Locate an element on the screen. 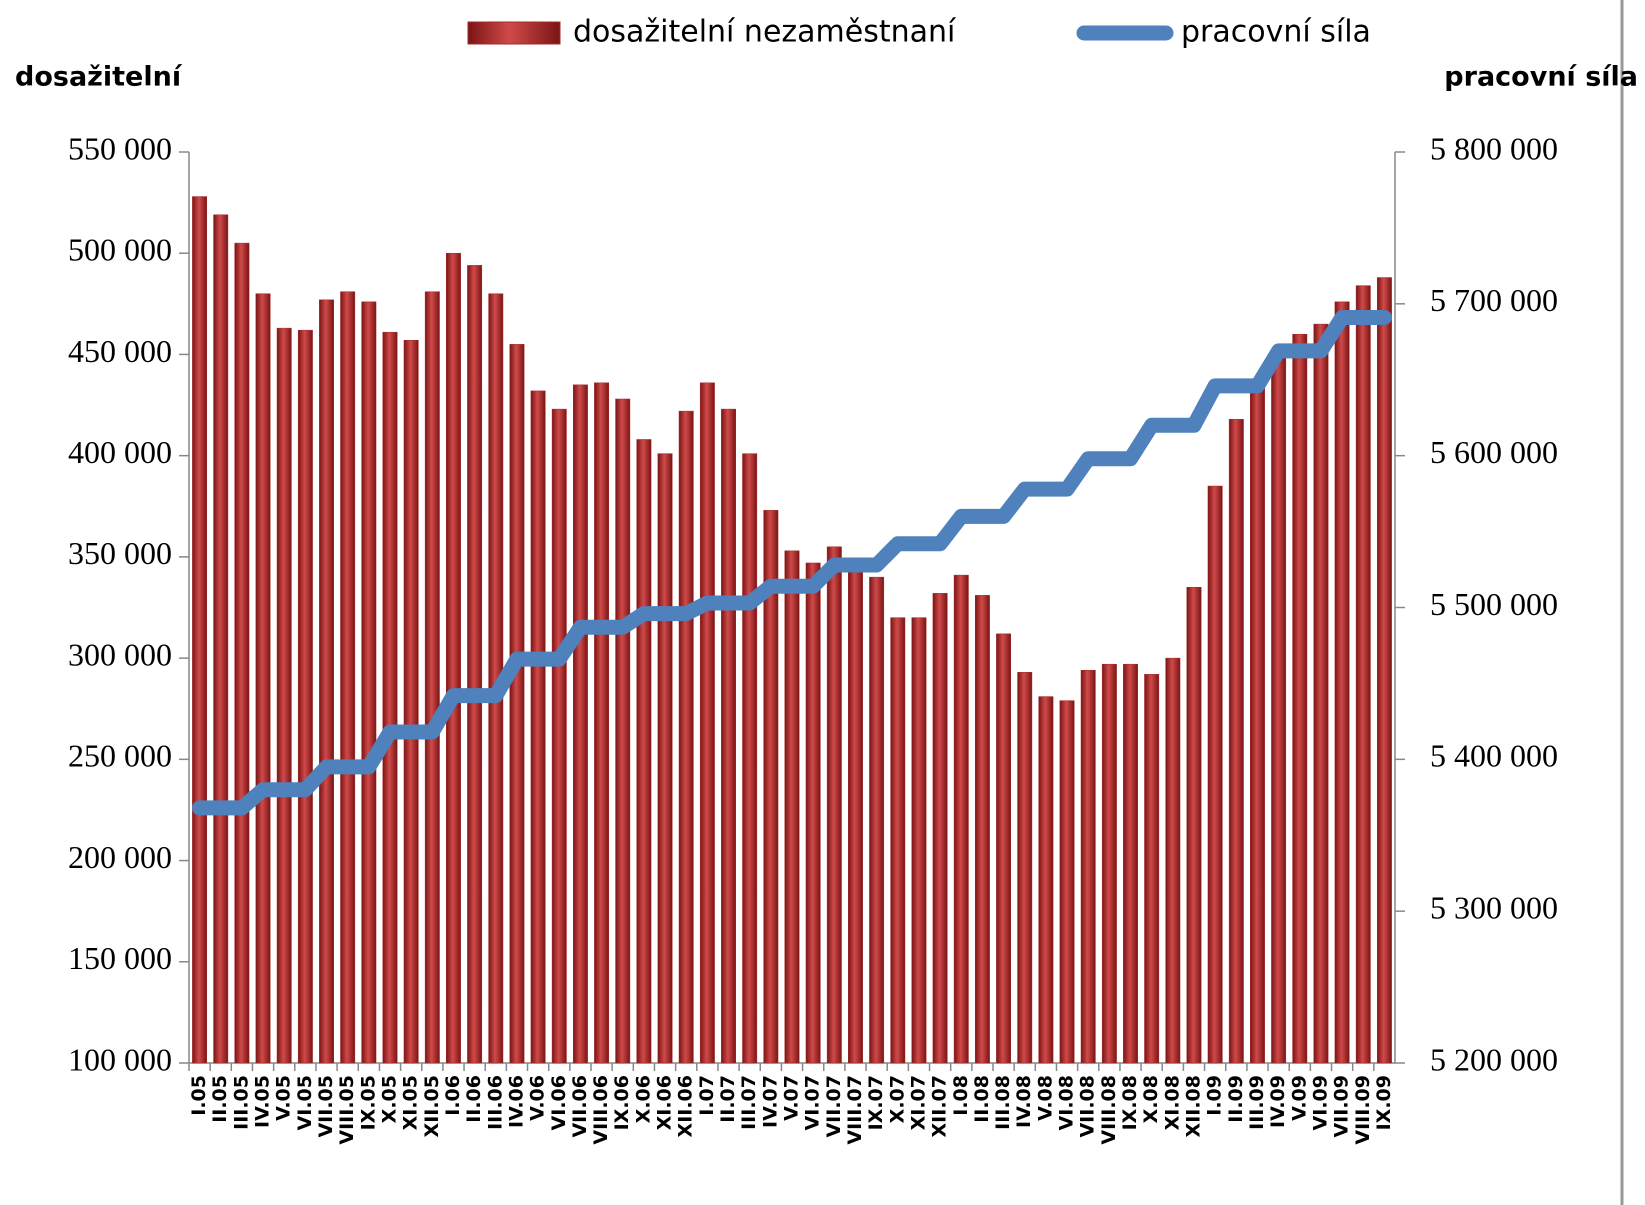  y-axis-title: dosažitelní is located at coordinates (99, 77).